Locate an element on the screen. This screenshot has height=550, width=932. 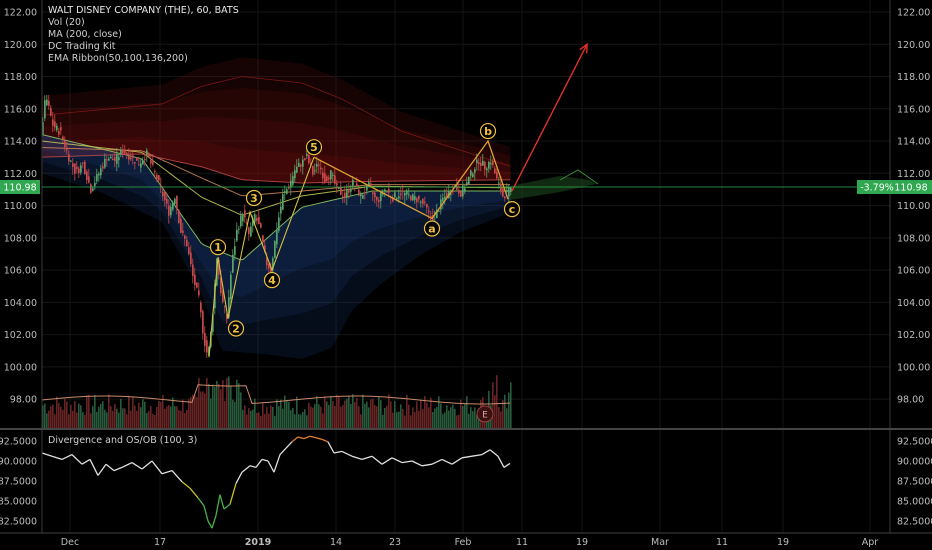
wave-label-2: 2 is located at coordinates (236, 328).